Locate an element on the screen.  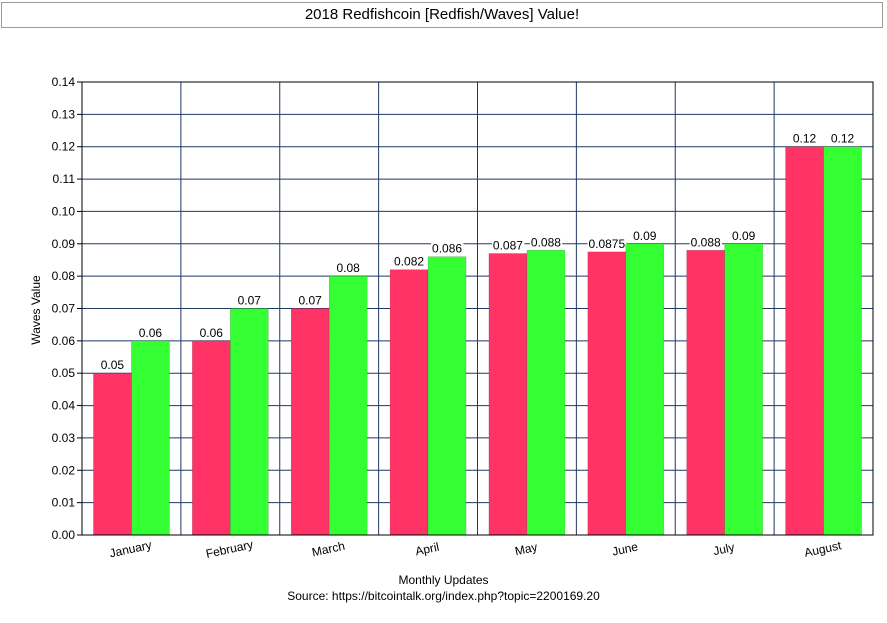
y-tick-label: 0.00 is located at coordinates (64, 535).